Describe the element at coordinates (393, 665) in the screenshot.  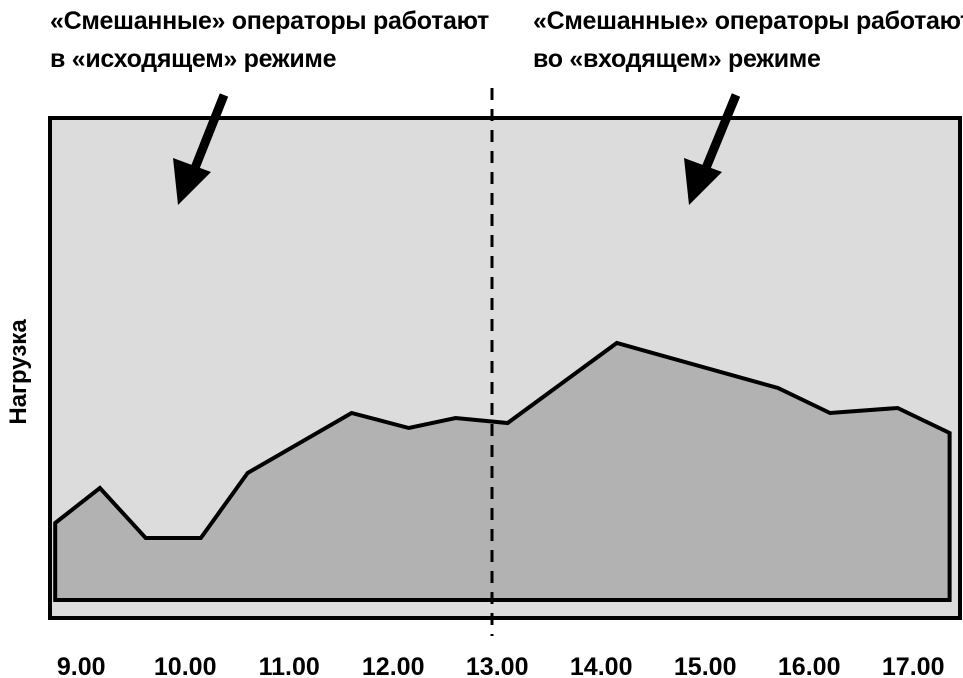
I see `x-tick-label: 12.00` at that location.